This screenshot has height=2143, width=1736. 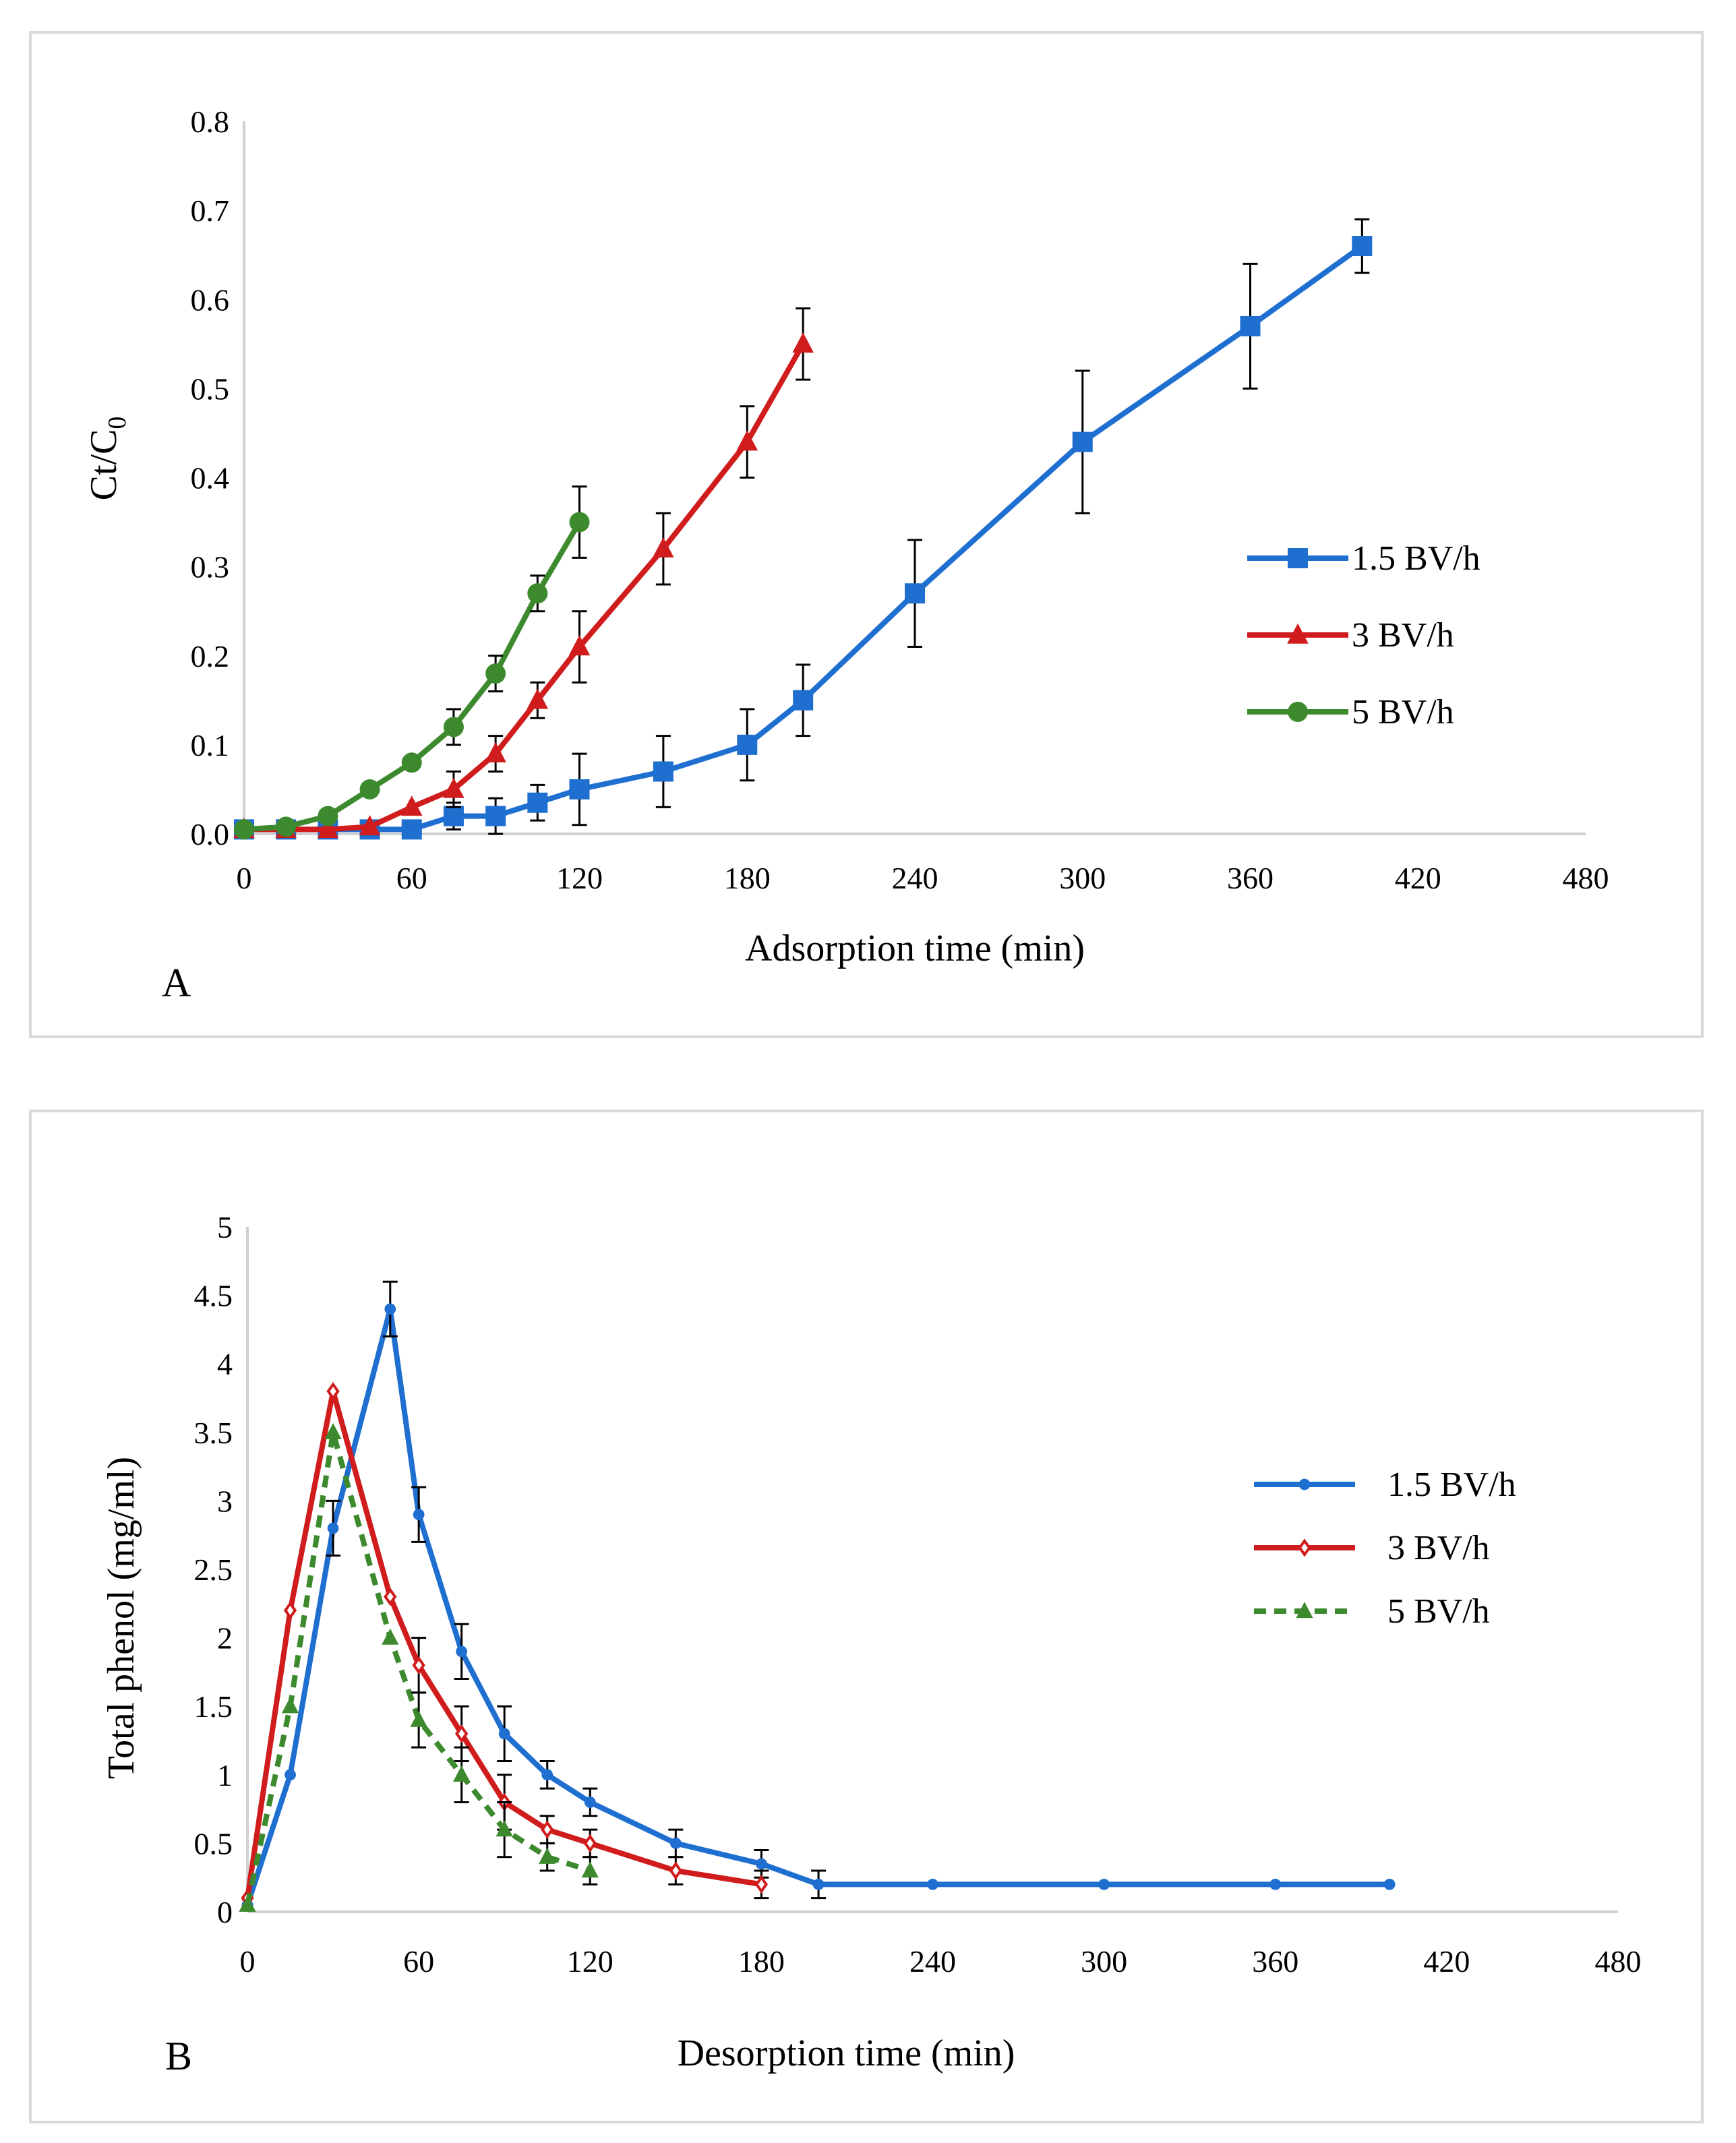 I want to click on x-tick-label: 480, so click(x=1586, y=878).